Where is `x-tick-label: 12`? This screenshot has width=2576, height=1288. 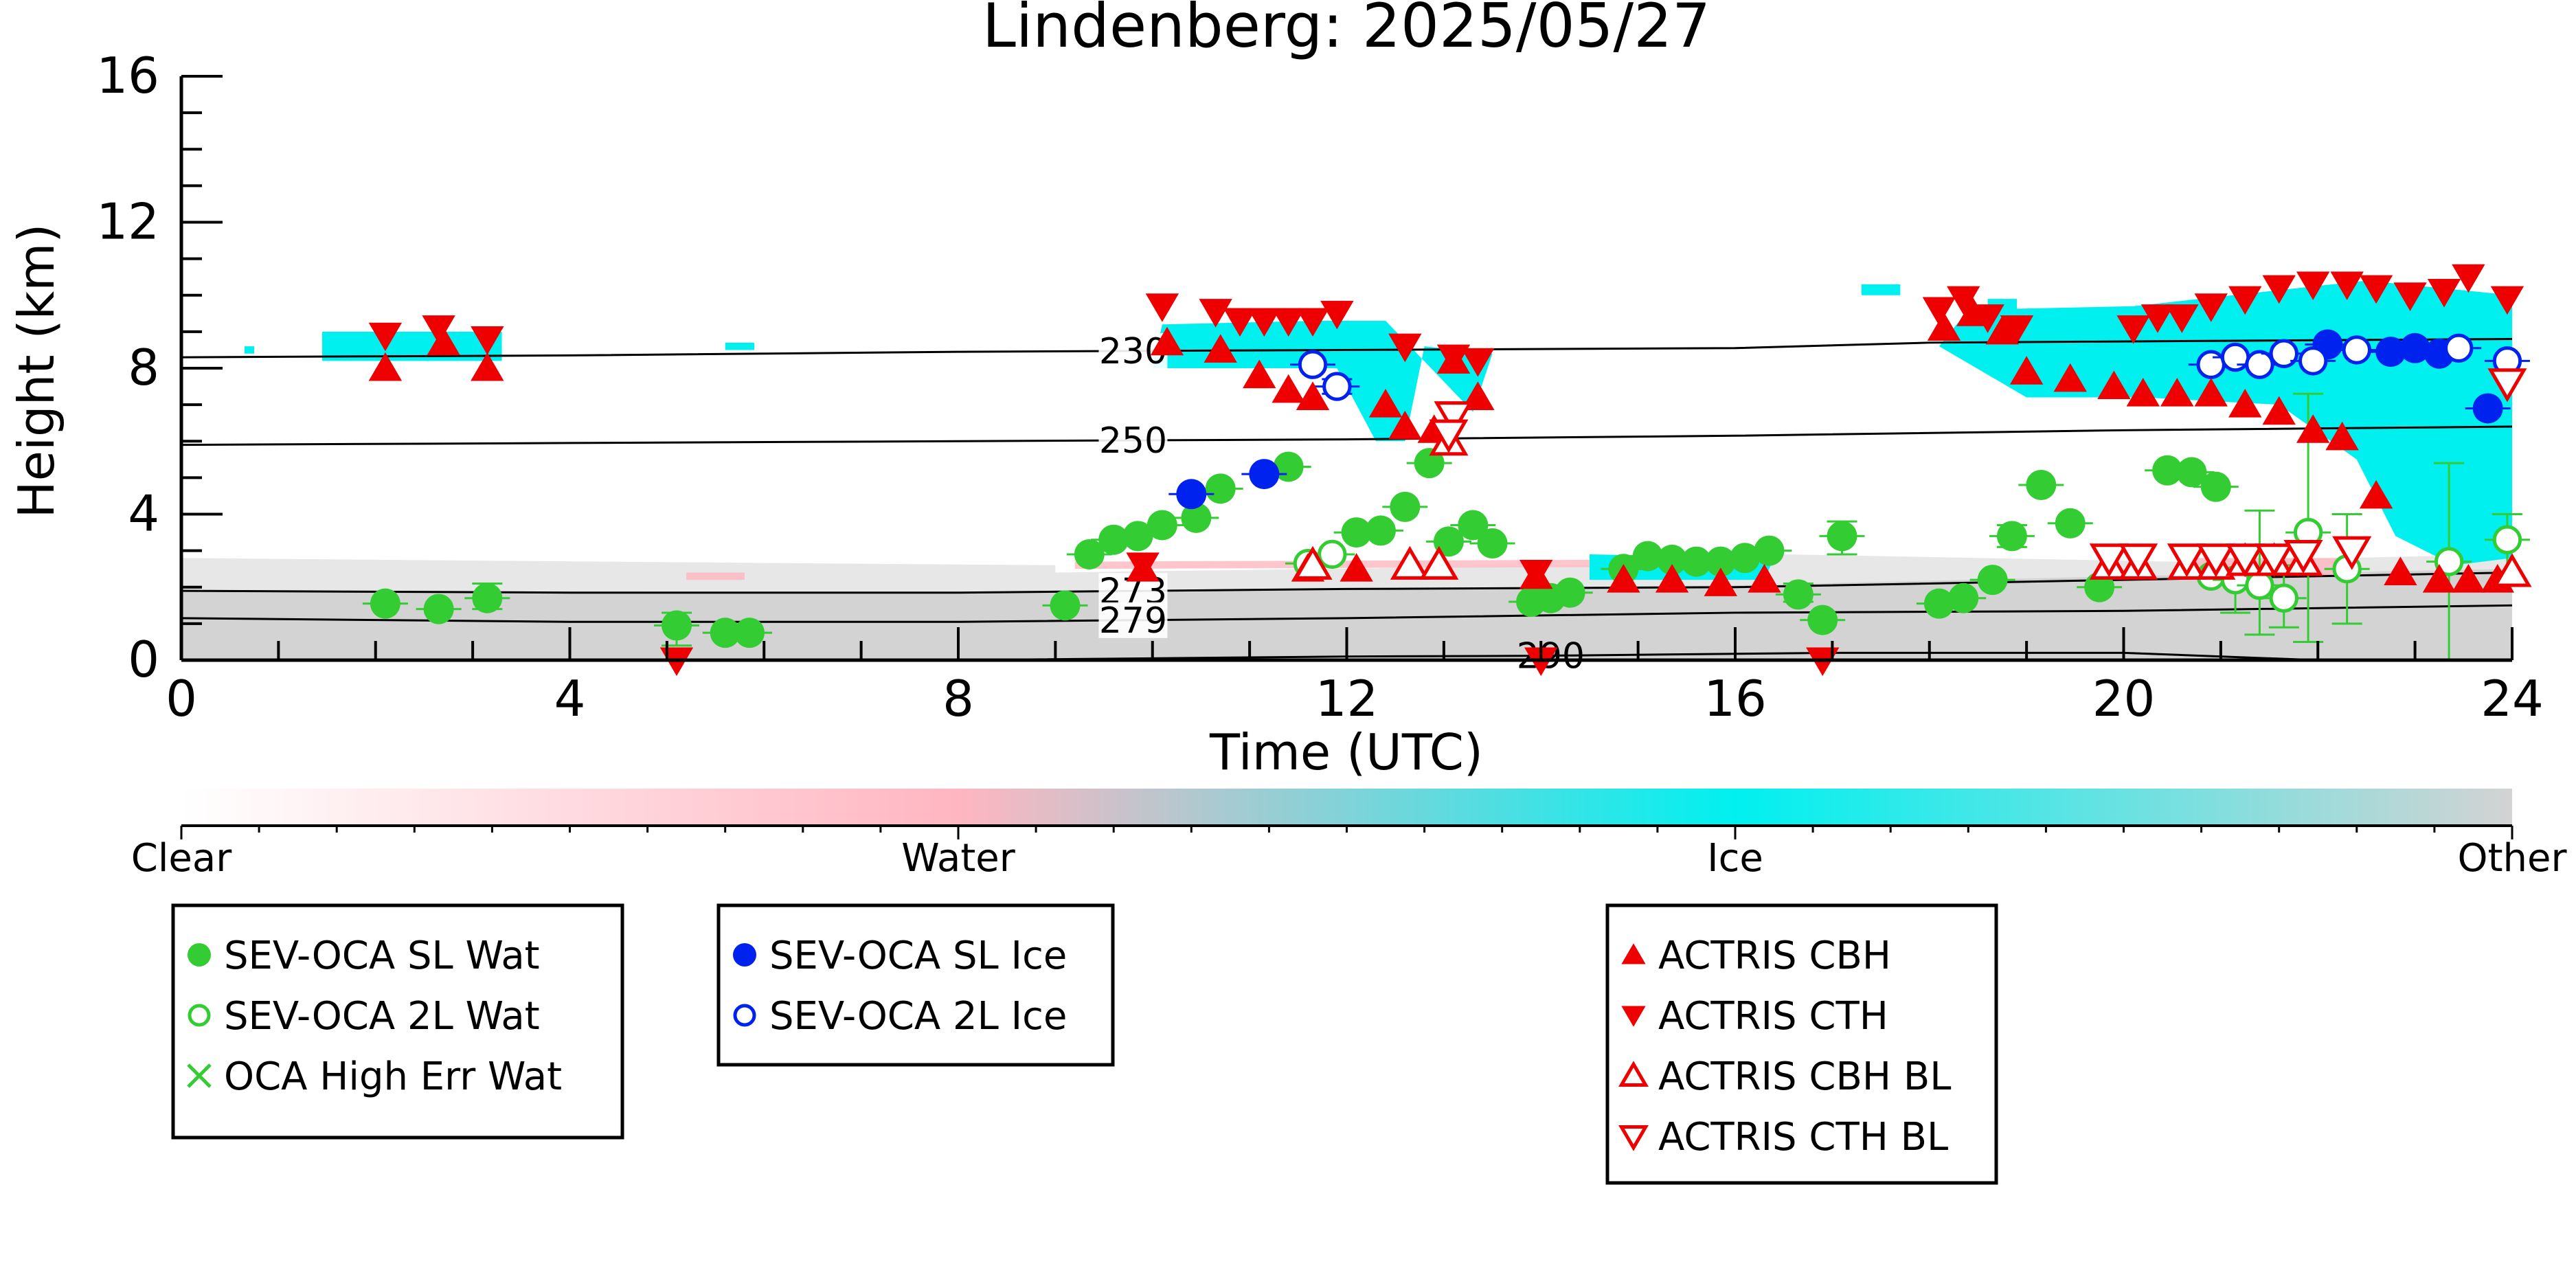
x-tick-label: 12 is located at coordinates (1347, 698).